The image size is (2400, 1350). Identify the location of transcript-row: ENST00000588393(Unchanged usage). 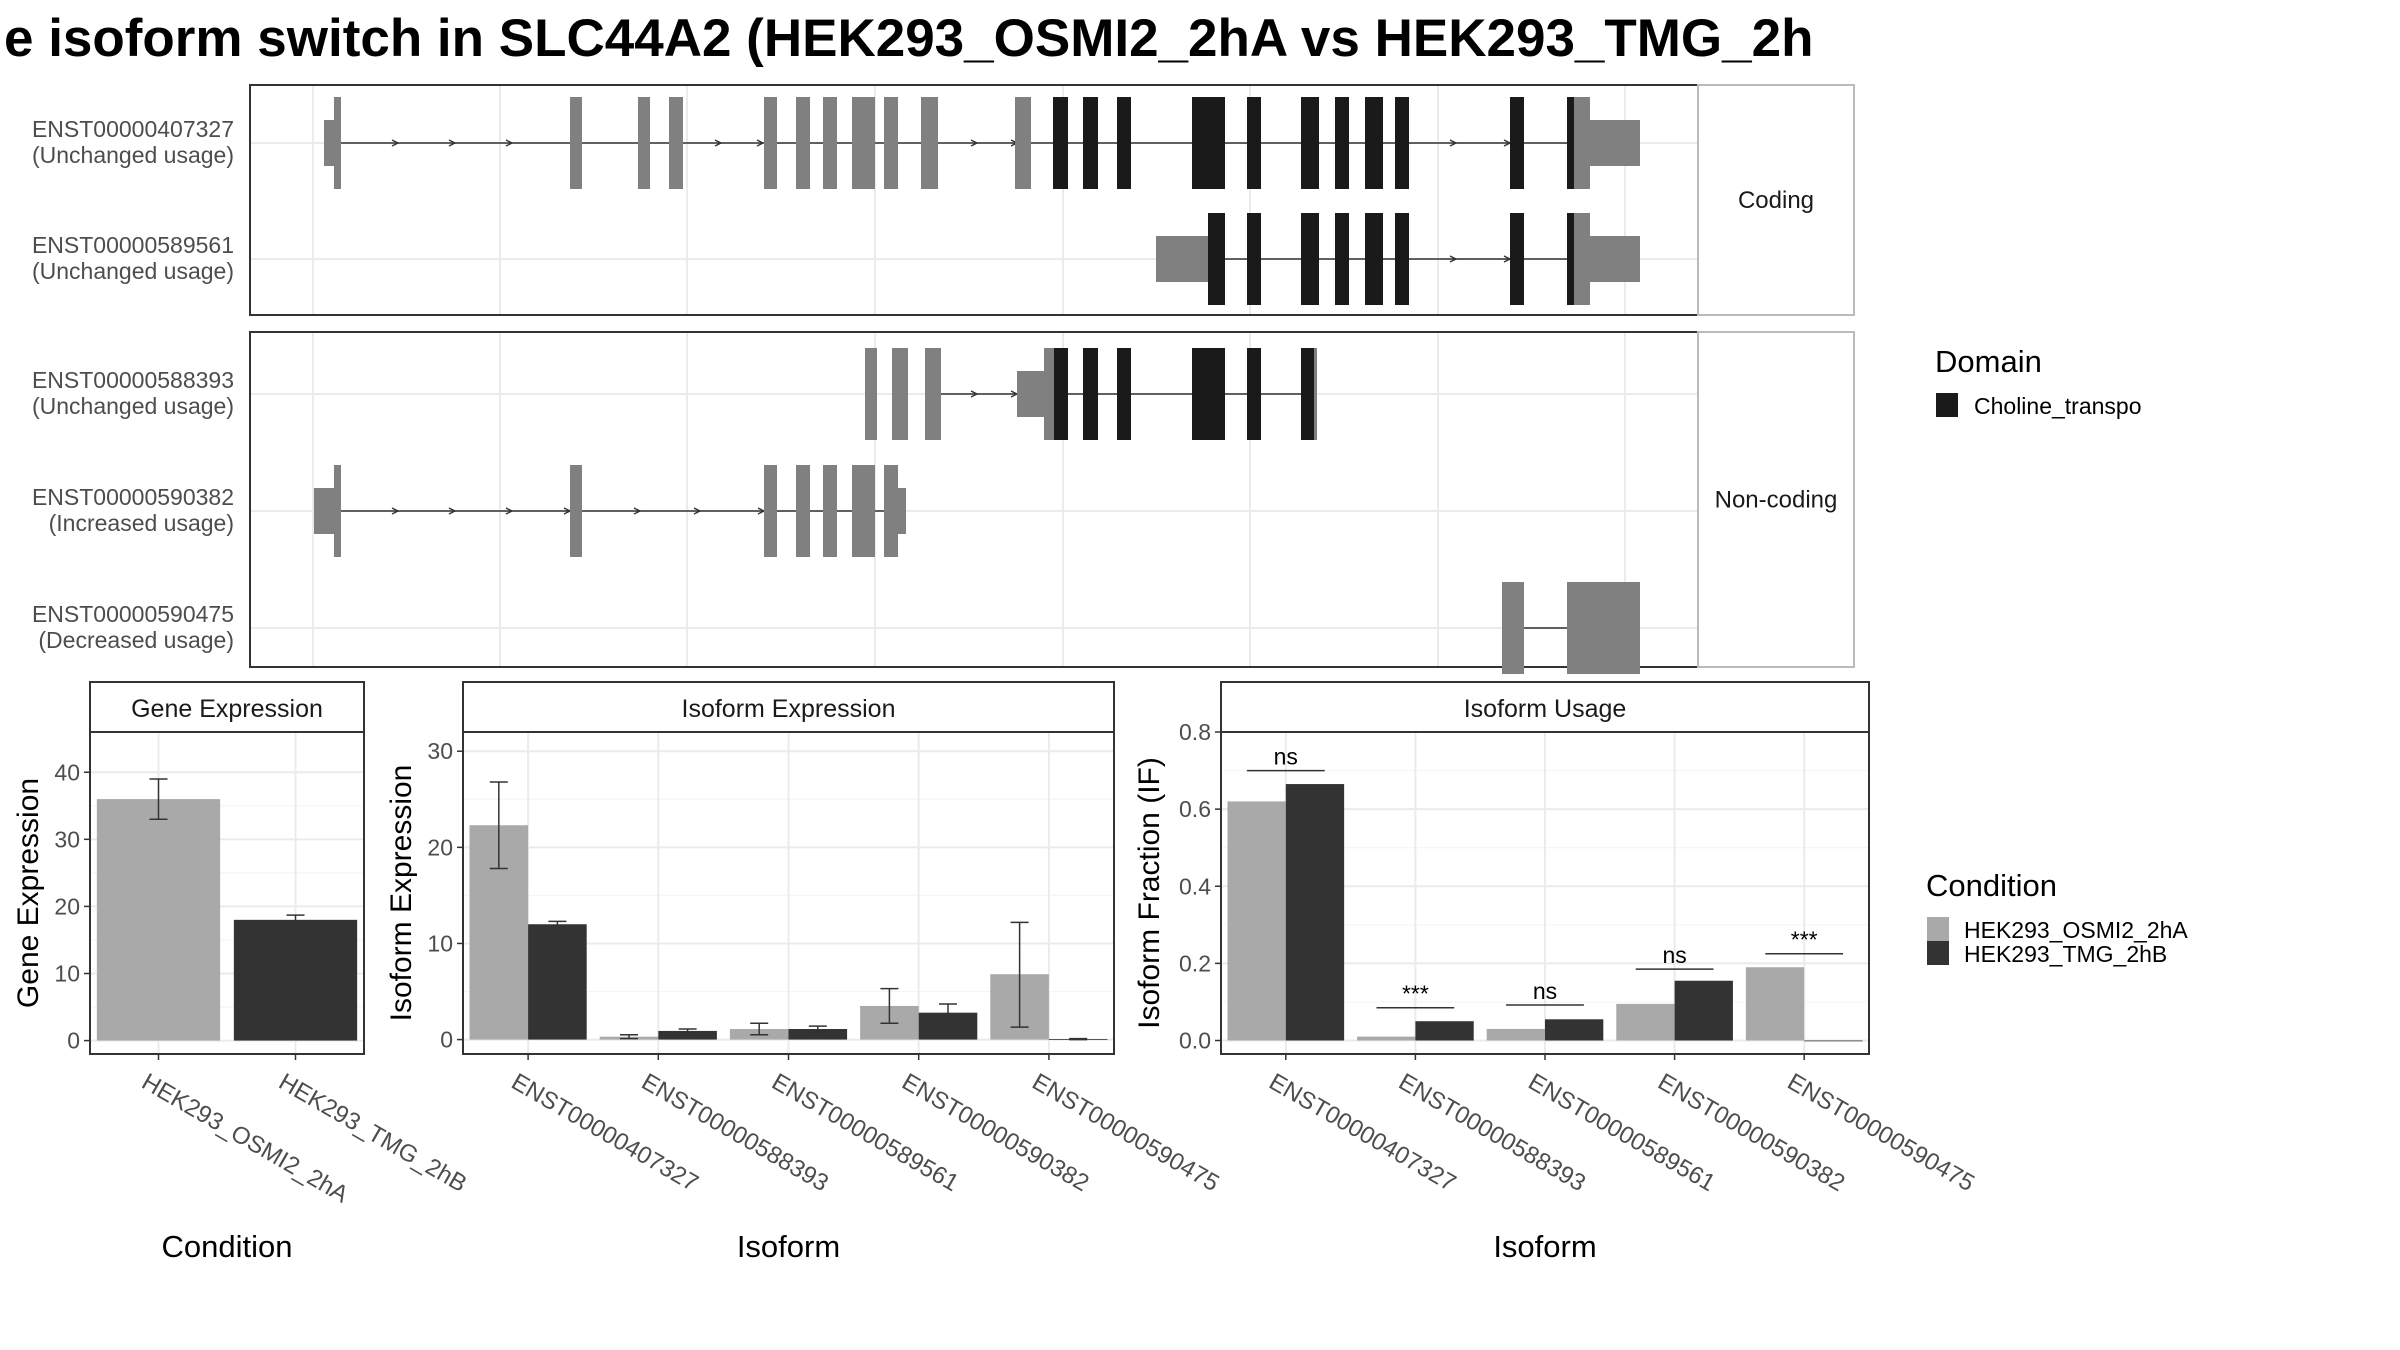
(674, 394).